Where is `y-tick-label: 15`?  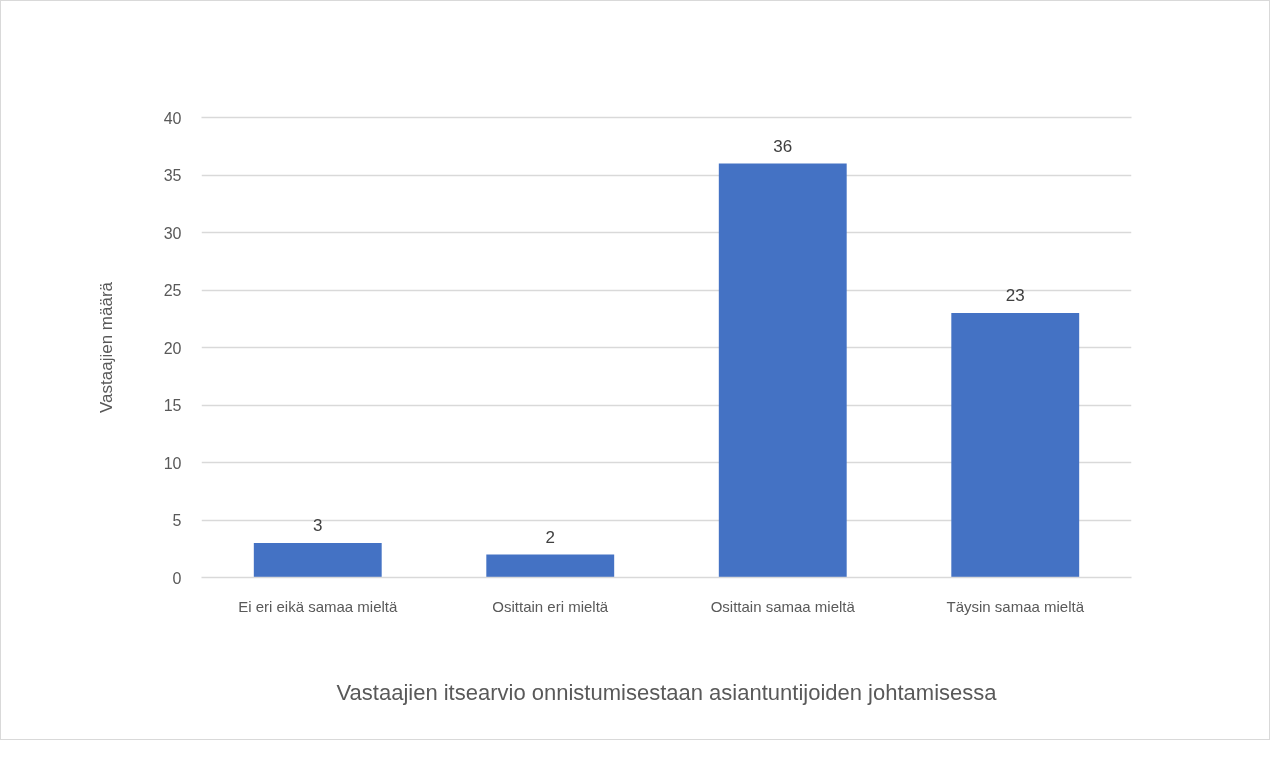
y-tick-label: 15 is located at coordinates (172, 405).